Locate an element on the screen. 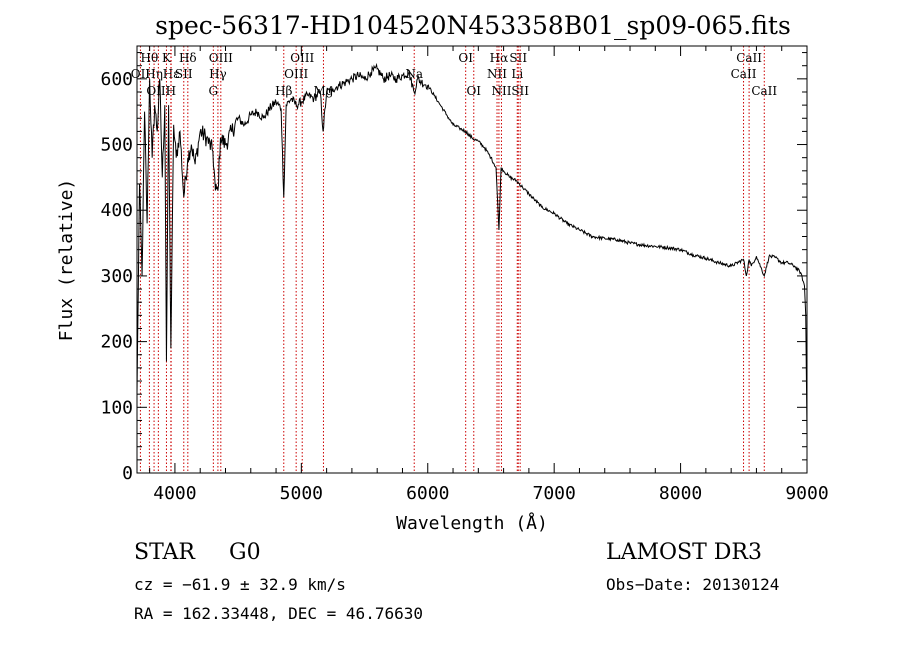  line-marker-label: Hθ is located at coordinates (150, 58).